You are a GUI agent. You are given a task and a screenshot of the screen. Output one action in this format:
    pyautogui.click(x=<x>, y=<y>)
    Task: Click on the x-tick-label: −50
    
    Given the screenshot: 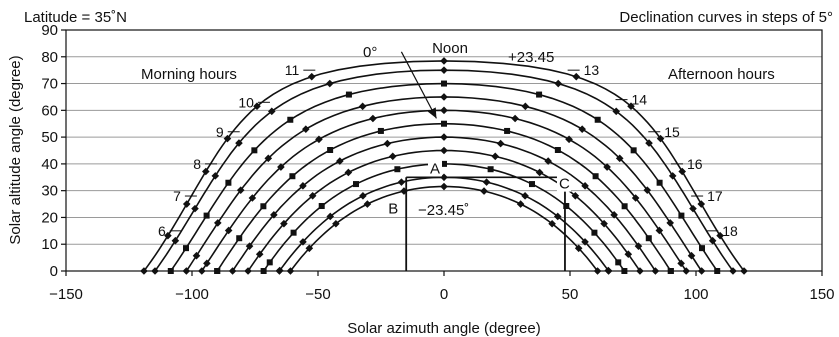 What is the action you would take?
    pyautogui.click(x=317, y=294)
    